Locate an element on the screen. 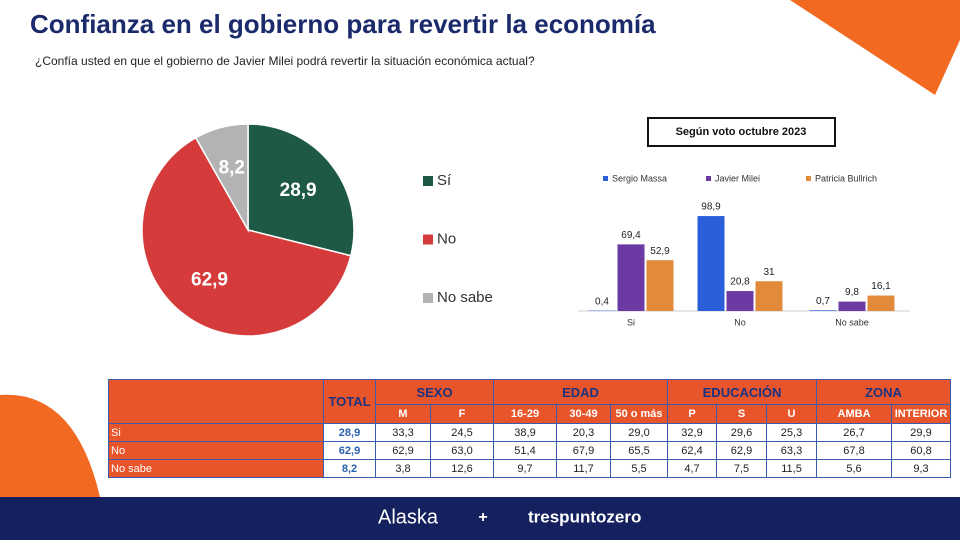  table-cell: 65,5 is located at coordinates (639, 450).